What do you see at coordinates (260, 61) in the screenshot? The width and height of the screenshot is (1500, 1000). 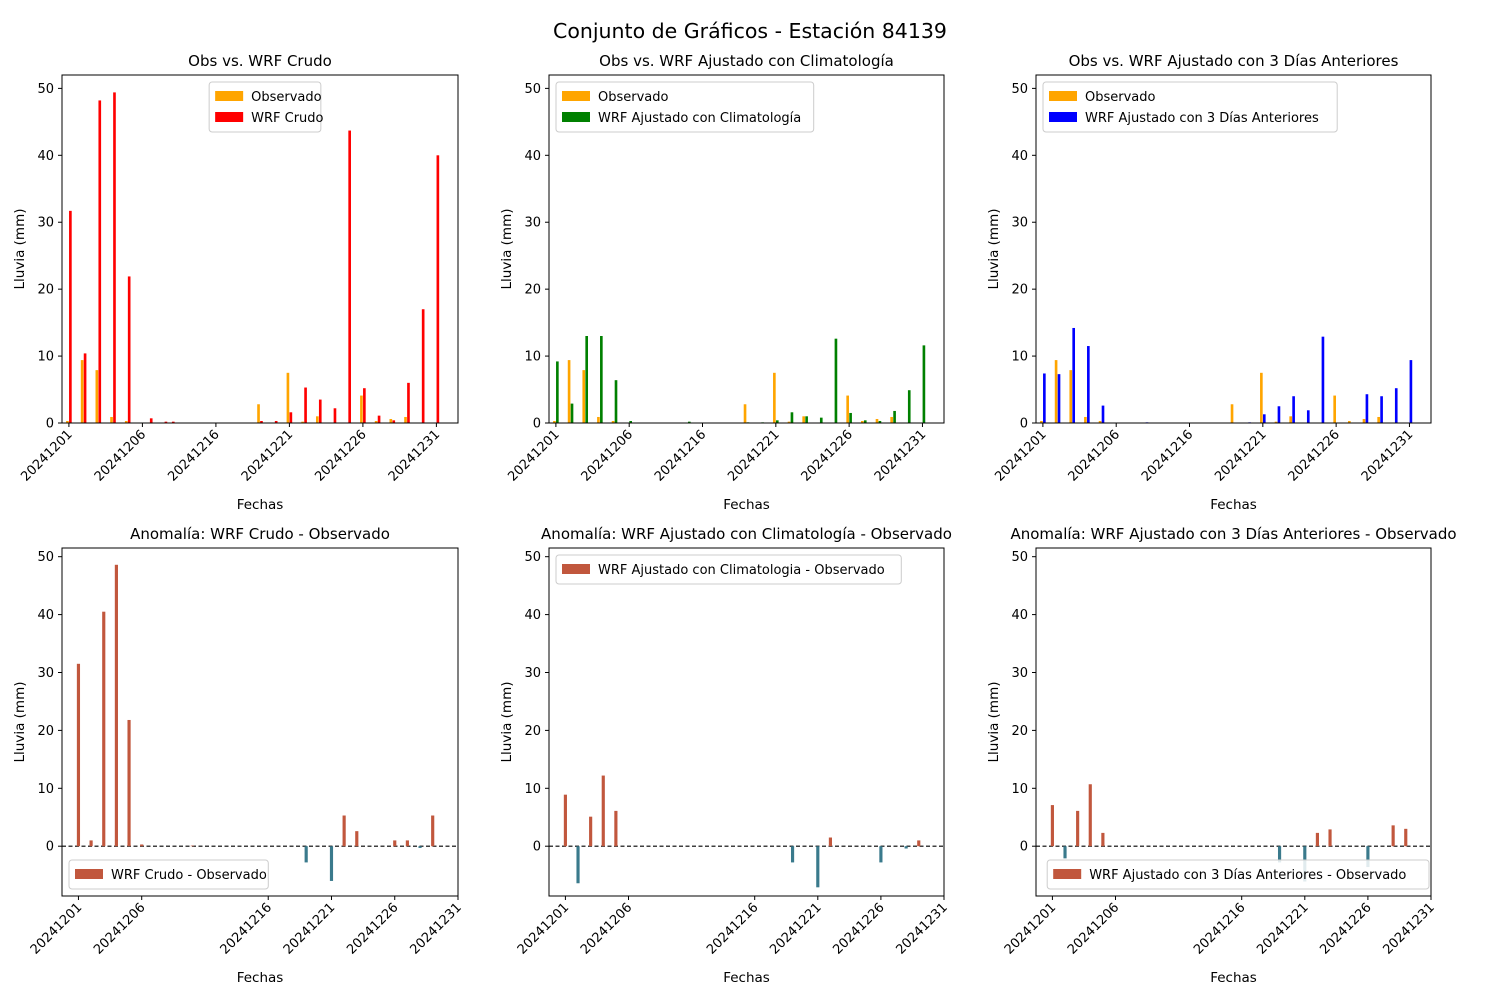 I see `chart-title: Obs vs. WRF Crudo` at bounding box center [260, 61].